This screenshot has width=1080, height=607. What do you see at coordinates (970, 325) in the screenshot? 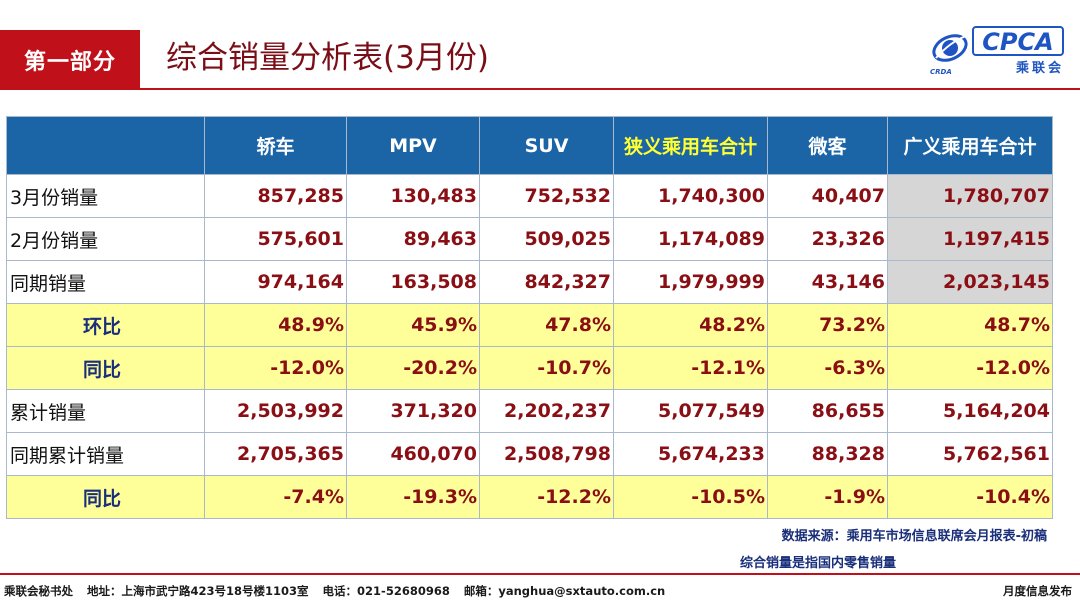
I see `table-cell: 48.7%` at bounding box center [970, 325].